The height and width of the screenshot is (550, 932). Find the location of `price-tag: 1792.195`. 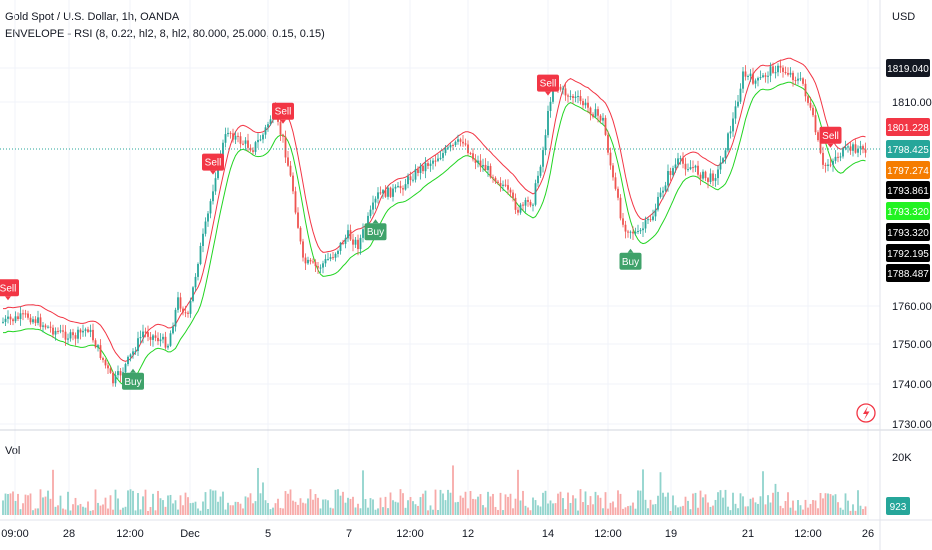

price-tag: 1792.195 is located at coordinates (908, 253).